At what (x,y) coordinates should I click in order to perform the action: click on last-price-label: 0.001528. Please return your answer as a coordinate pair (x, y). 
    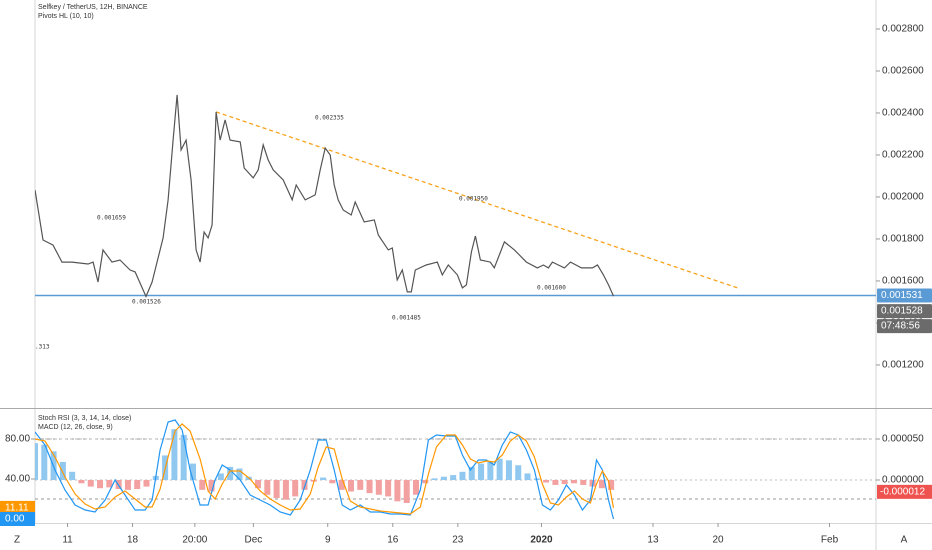
    Looking at the image, I should click on (902, 311).